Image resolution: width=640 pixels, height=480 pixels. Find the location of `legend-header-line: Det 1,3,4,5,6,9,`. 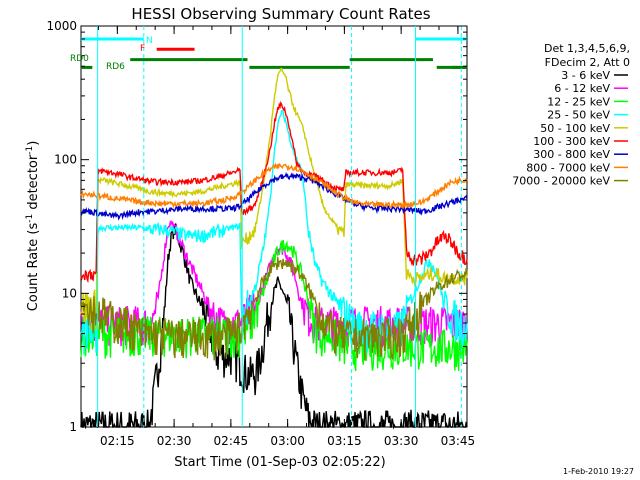

legend-header-line: Det 1,3,4,5,6,9, is located at coordinates (587, 48).